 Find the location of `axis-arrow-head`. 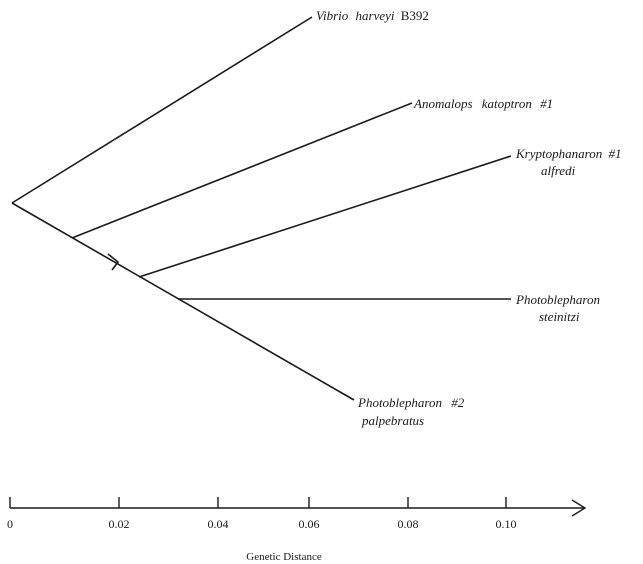

axis-arrow-head is located at coordinates (579, 508).